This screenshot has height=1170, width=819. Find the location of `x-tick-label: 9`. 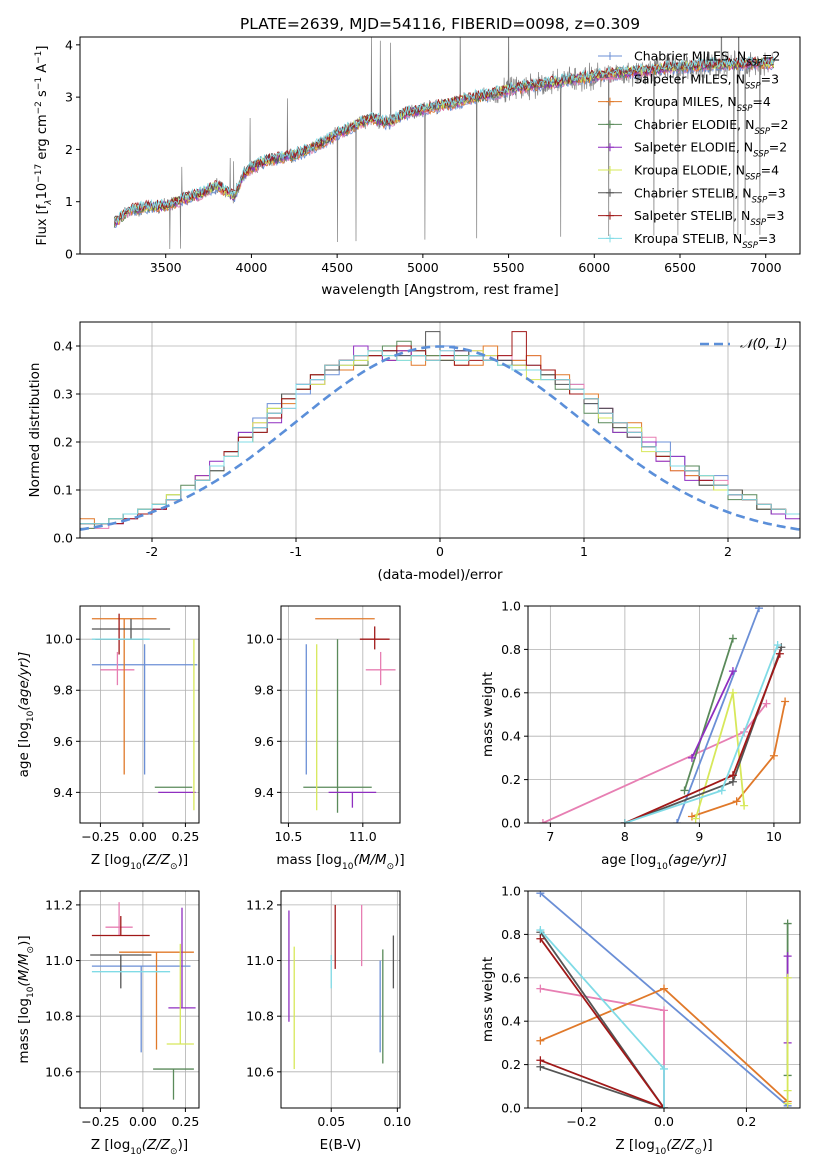

x-tick-label: 9 is located at coordinates (699, 836).